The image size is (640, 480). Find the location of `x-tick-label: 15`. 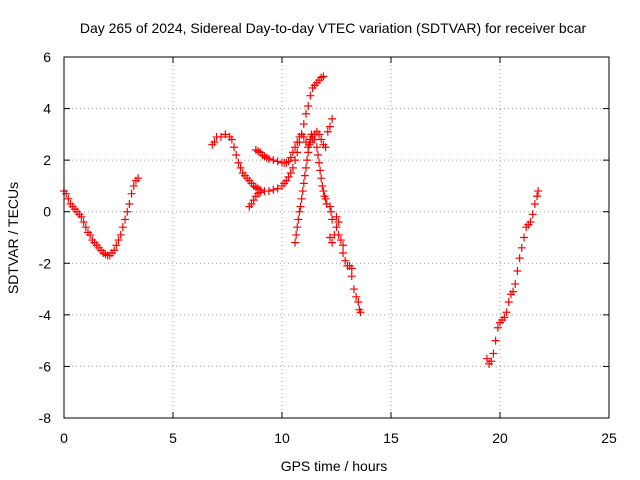

x-tick-label: 15 is located at coordinates (391, 438).